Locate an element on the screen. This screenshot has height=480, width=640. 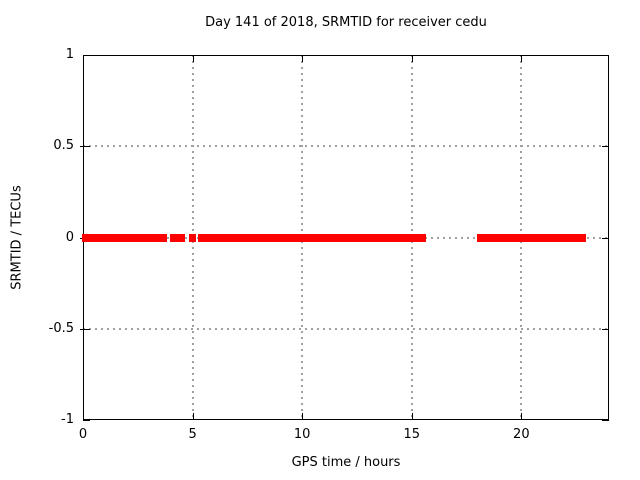
y-tick-label: 0.5 is located at coordinates (63, 146).